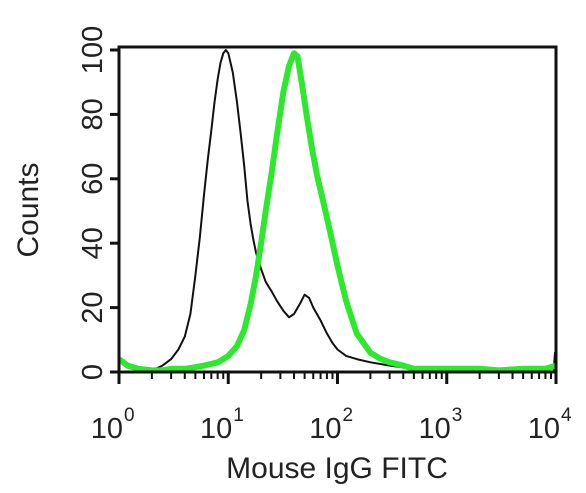 The height and width of the screenshot is (493, 586). What do you see at coordinates (566, 415) in the screenshot?
I see `x-tick-label-exponent: 4` at bounding box center [566, 415].